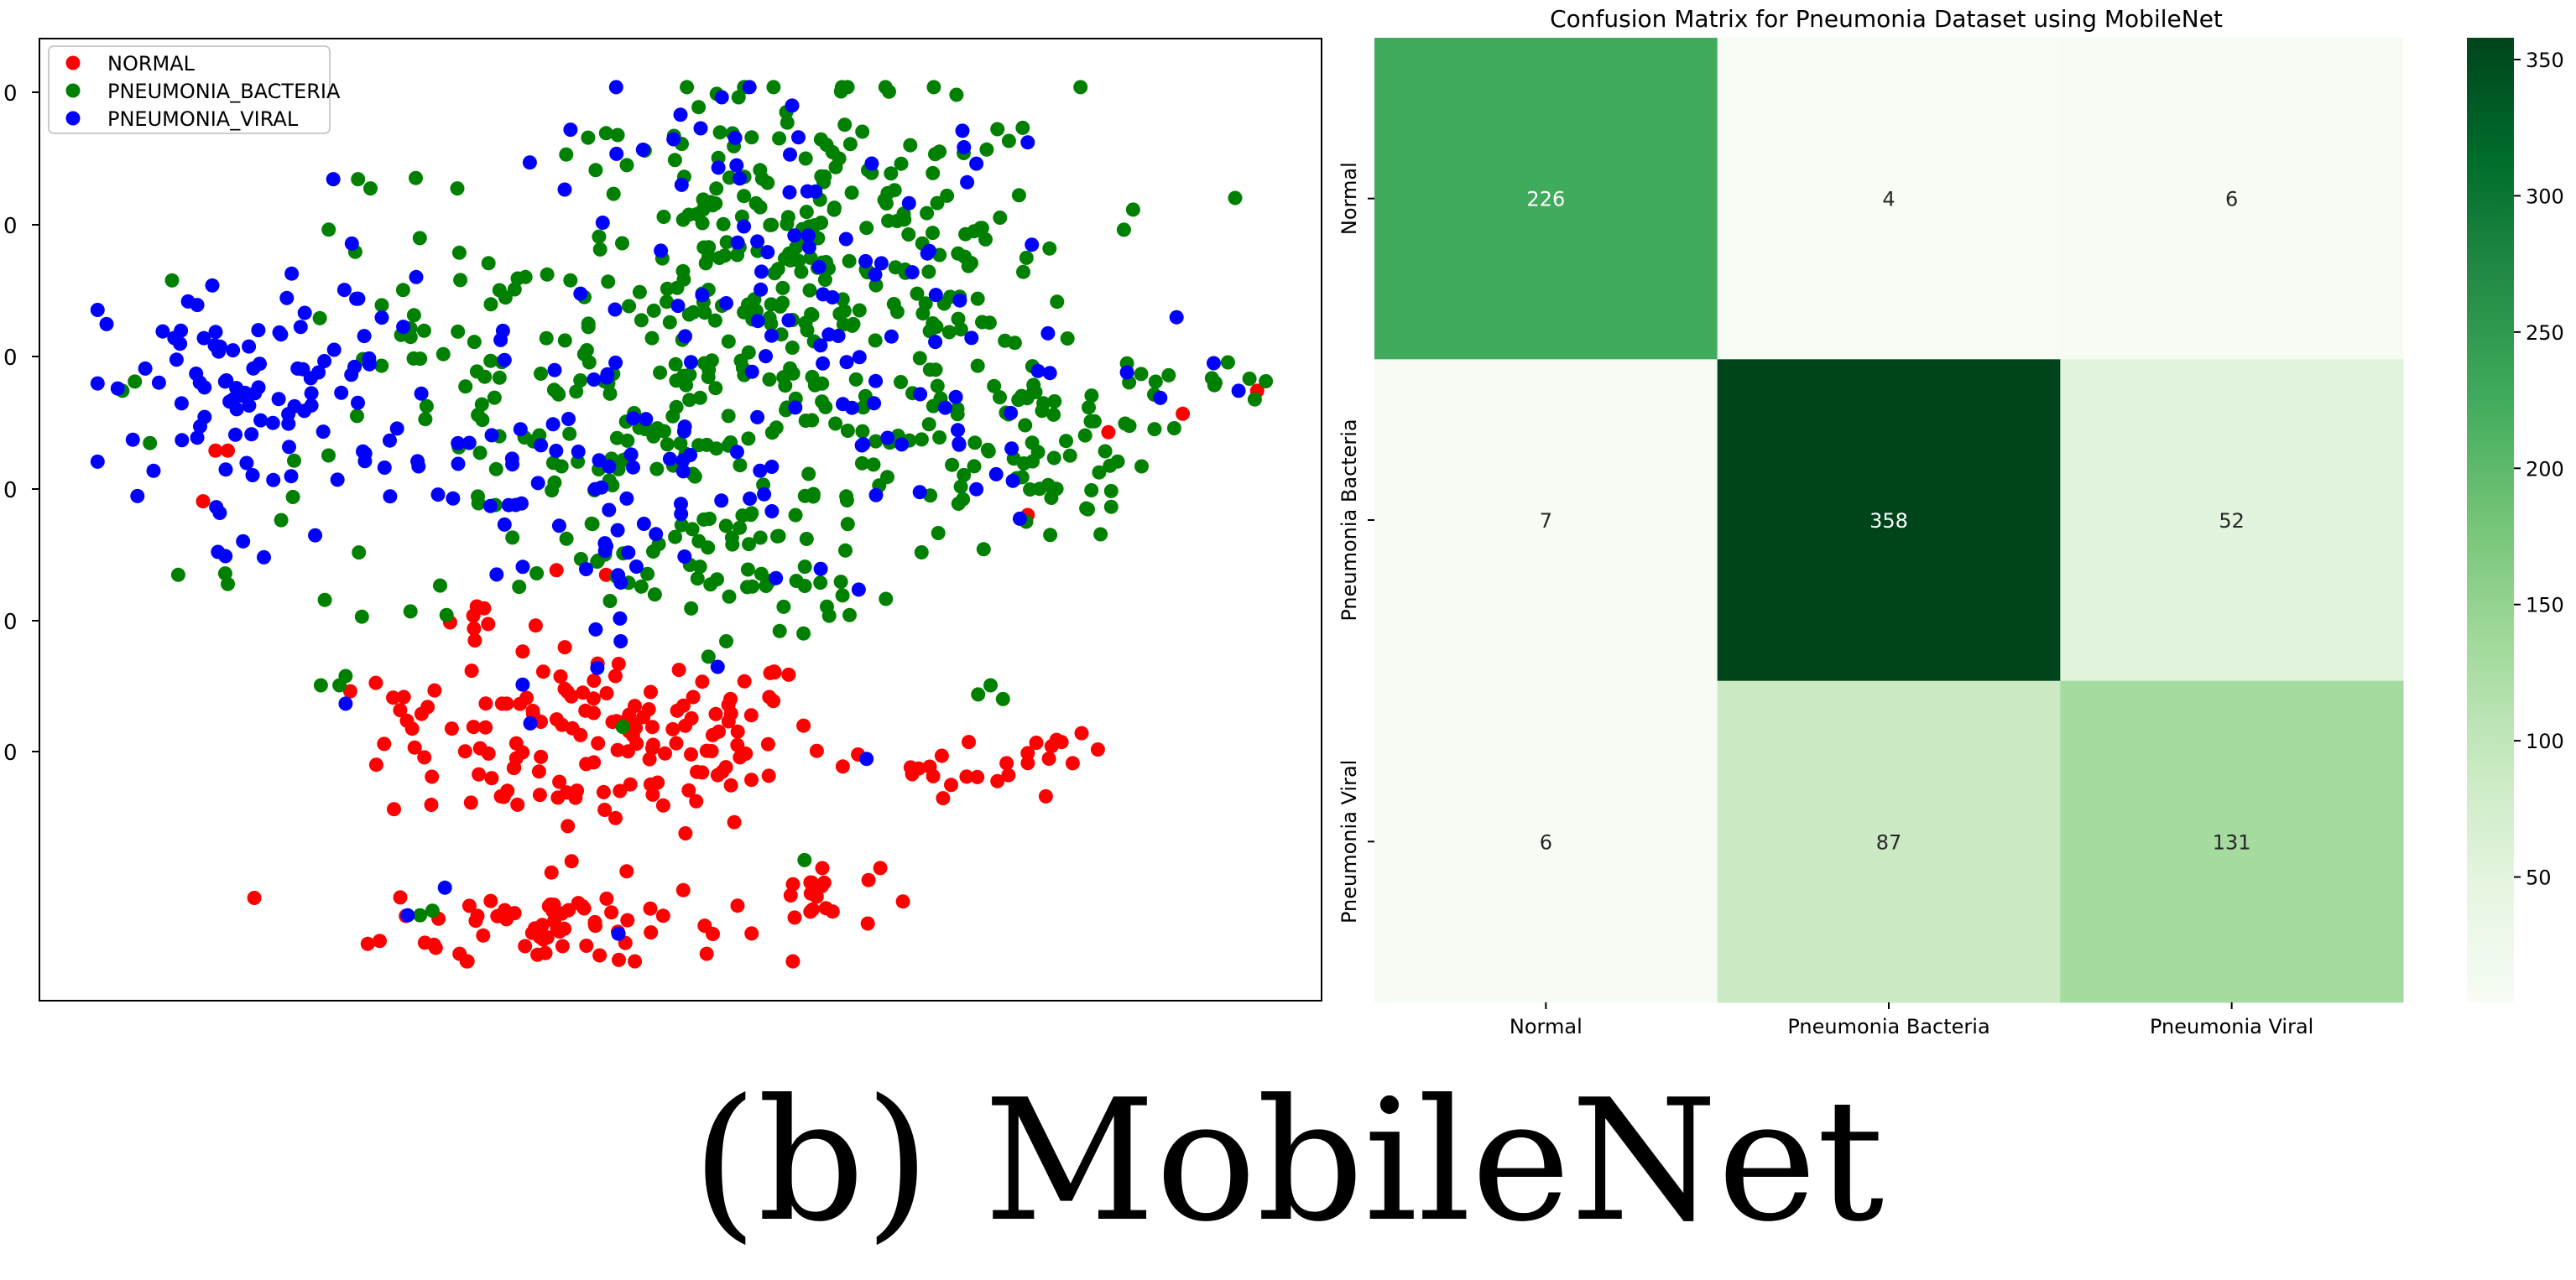 This screenshot has width=2576, height=1280. I want to click on heatmap-cell-value: 131, so click(2232, 842).